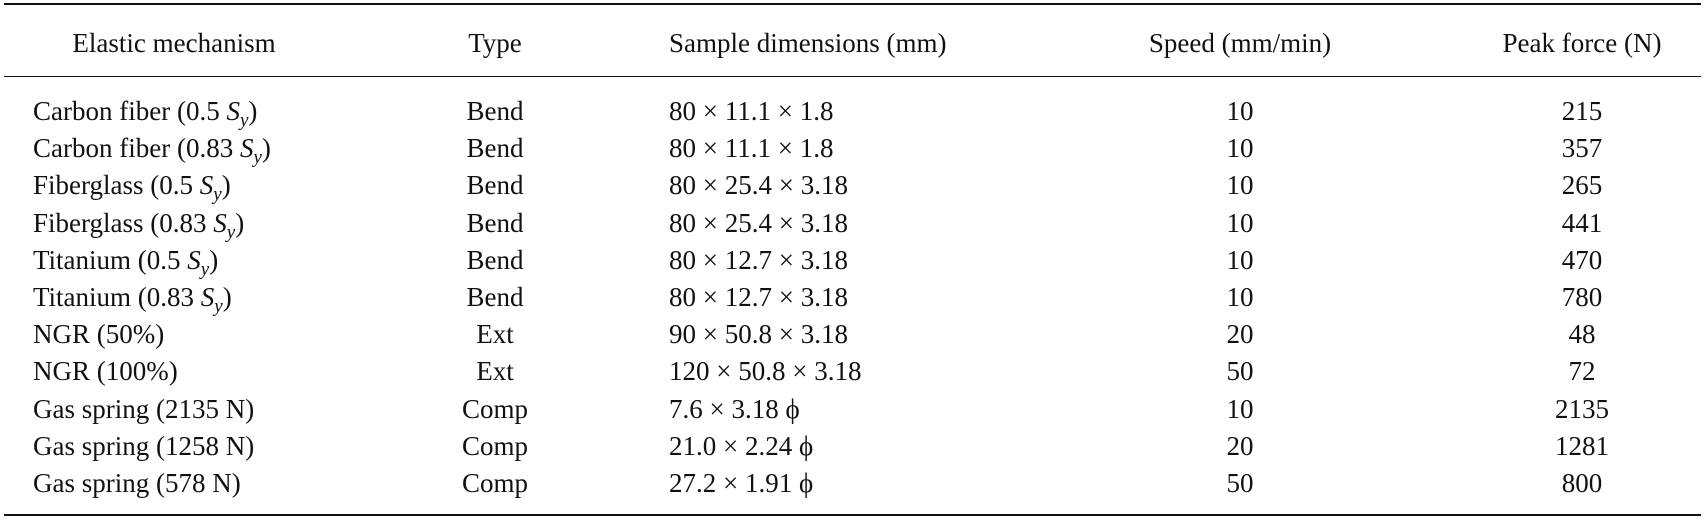  What do you see at coordinates (130, 111) in the screenshot?
I see `cell-text: Carbon fiber (0.5` at bounding box center [130, 111].